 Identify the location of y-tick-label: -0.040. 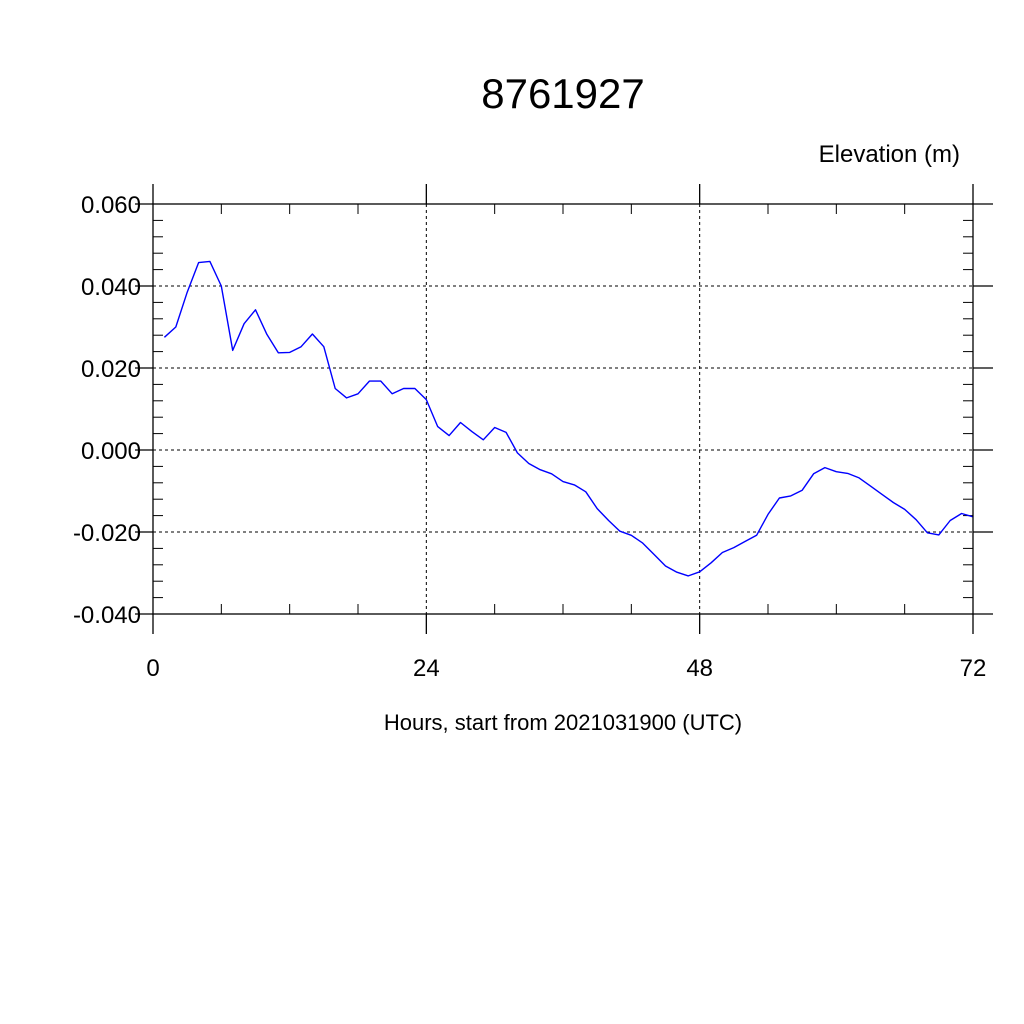
(107, 615).